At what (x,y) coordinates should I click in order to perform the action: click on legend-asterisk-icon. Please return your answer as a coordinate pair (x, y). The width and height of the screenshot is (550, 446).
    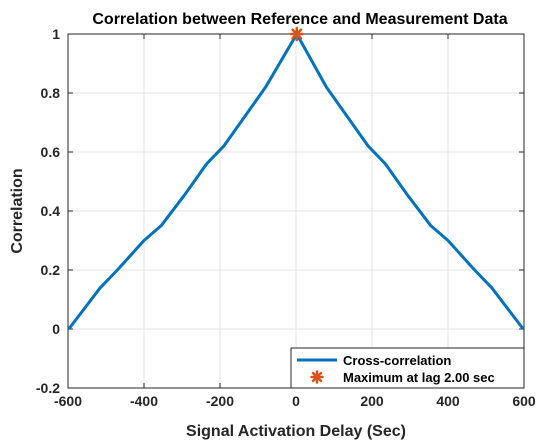
    Looking at the image, I should click on (317, 377).